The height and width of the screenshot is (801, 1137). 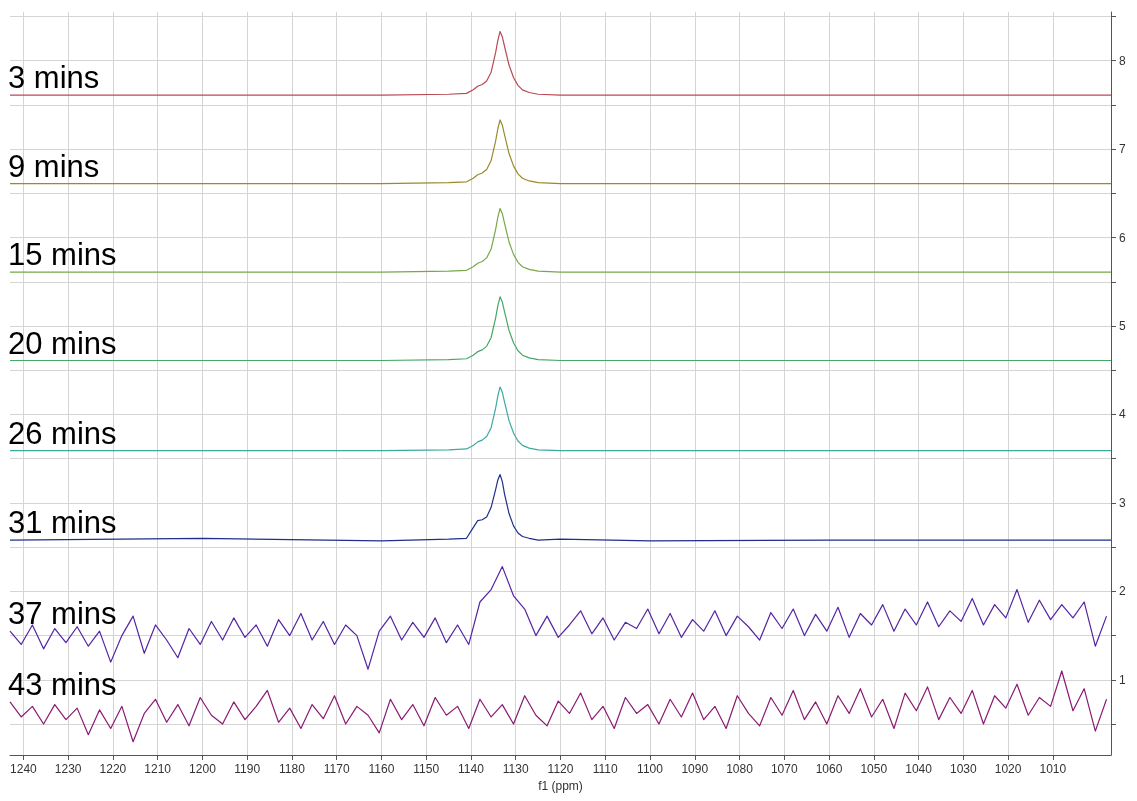 What do you see at coordinates (560, 769) in the screenshot?
I see `x-tick-label: 1120` at bounding box center [560, 769].